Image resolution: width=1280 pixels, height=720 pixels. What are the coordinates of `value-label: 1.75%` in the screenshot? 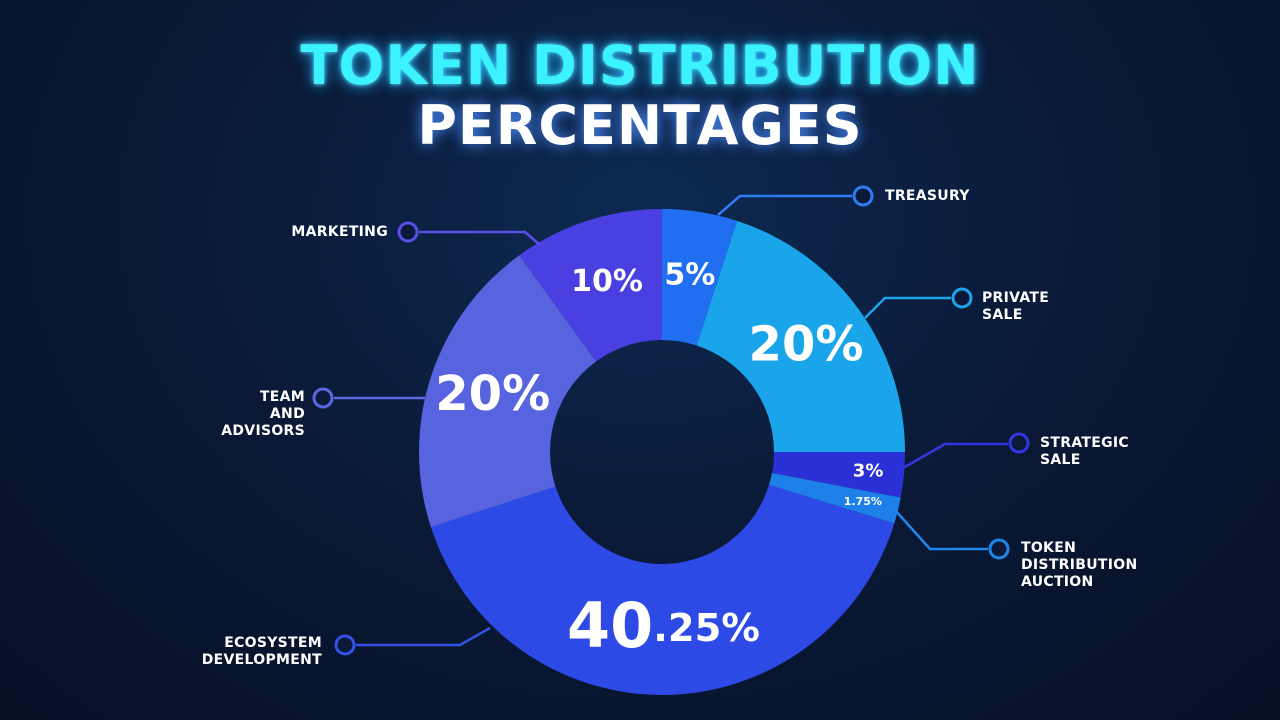 It's located at (863, 501).